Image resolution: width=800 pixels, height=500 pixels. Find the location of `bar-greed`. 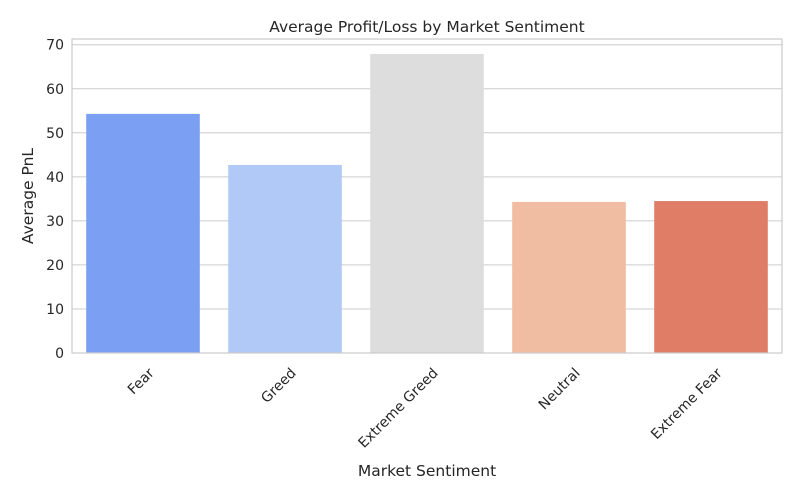

bar-greed is located at coordinates (285, 258).